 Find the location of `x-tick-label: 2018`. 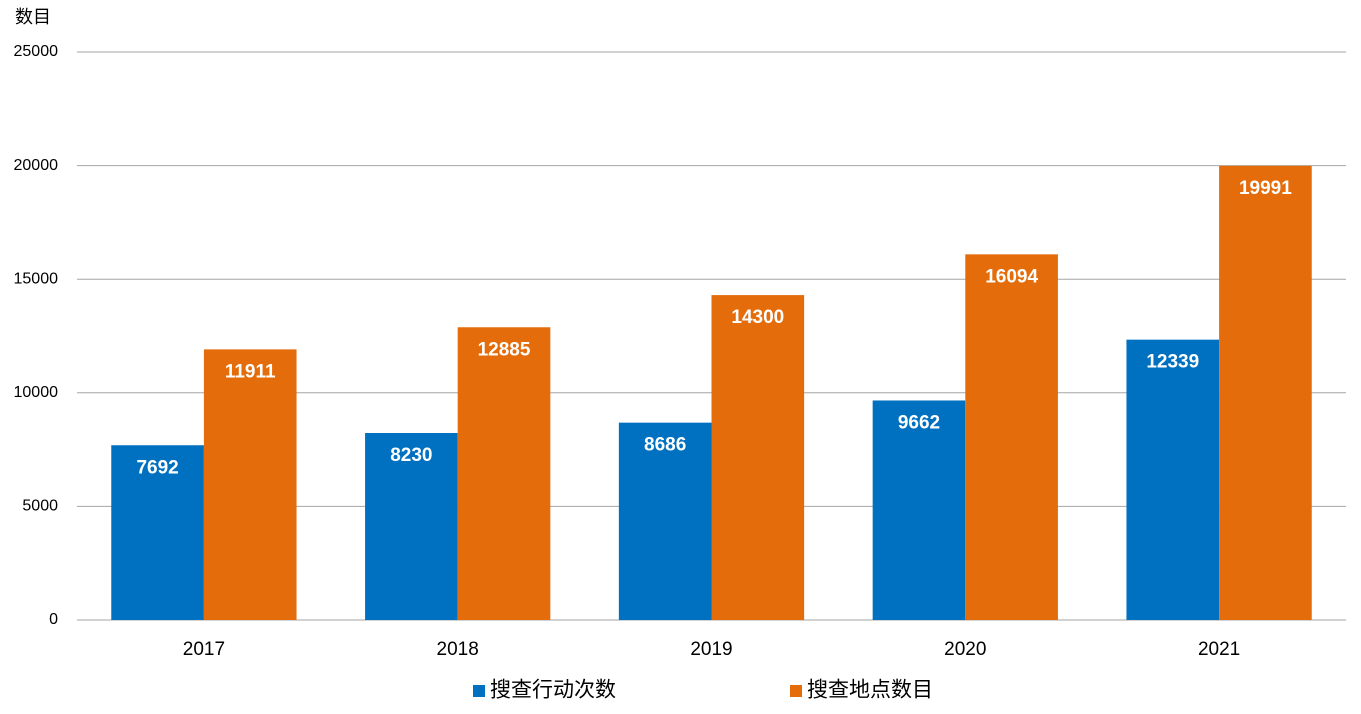

x-tick-label: 2018 is located at coordinates (458, 649).